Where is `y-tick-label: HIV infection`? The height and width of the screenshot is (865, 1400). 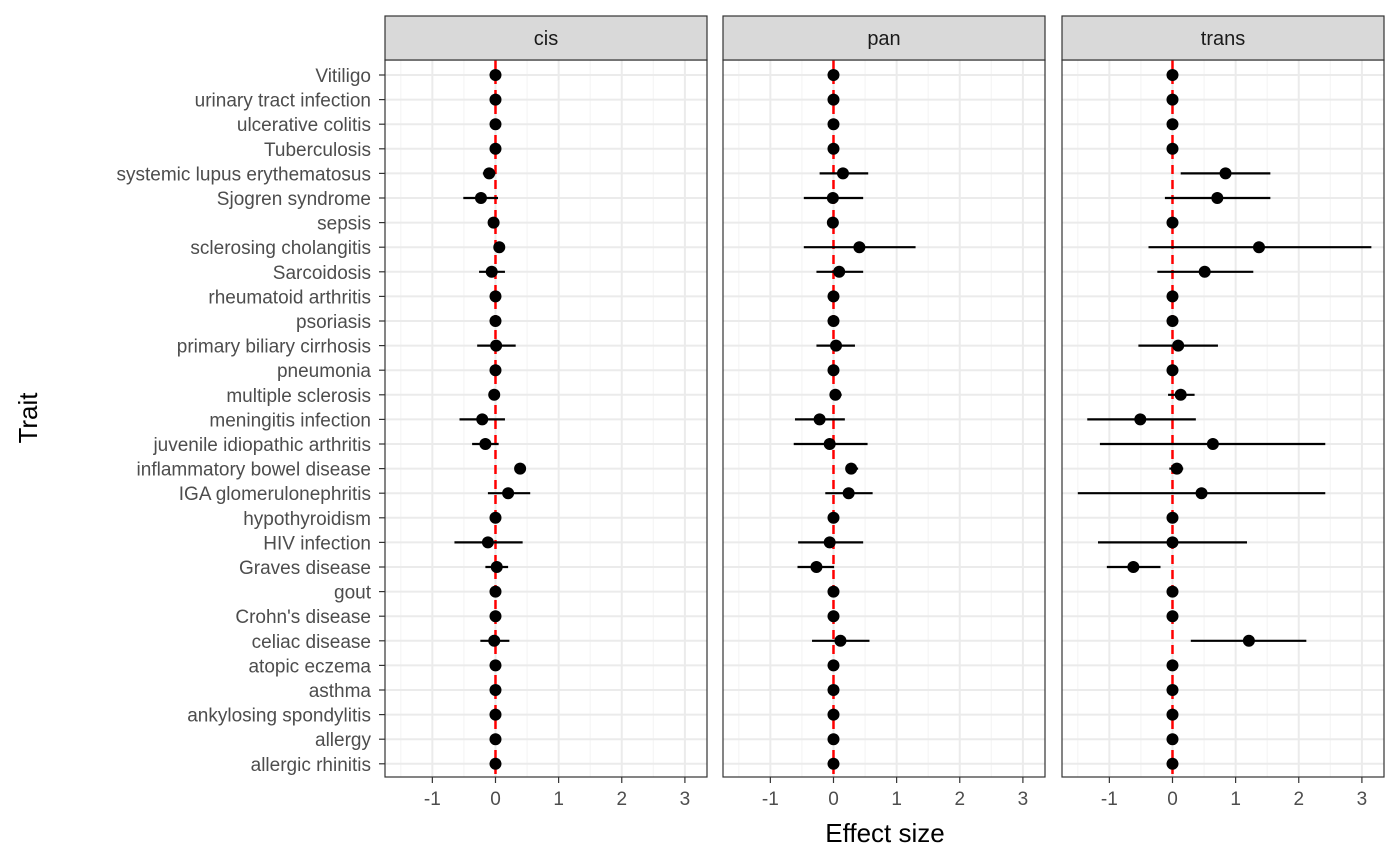
y-tick-label: HIV infection is located at coordinates (317, 543).